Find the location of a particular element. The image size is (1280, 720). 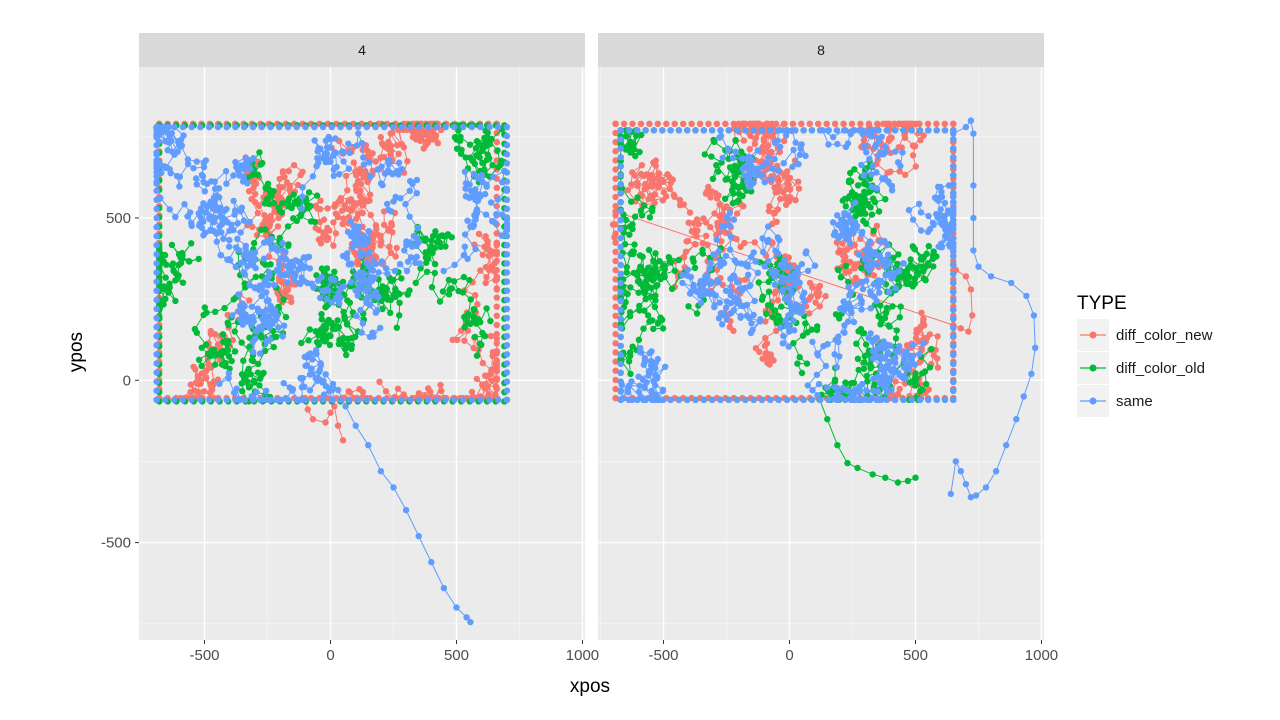

x-tick-label: 500 is located at coordinates (456, 655).